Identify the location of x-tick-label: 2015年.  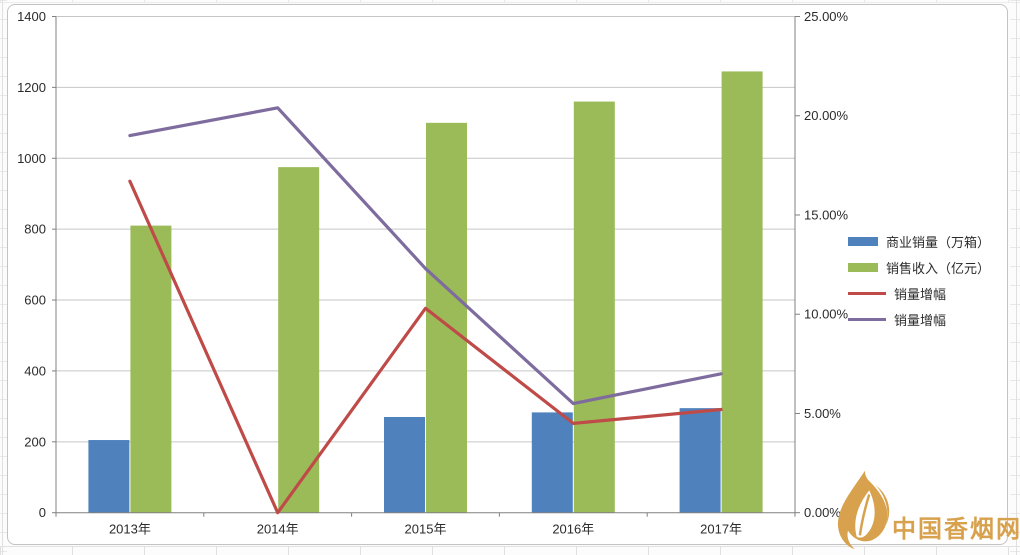
(426, 529).